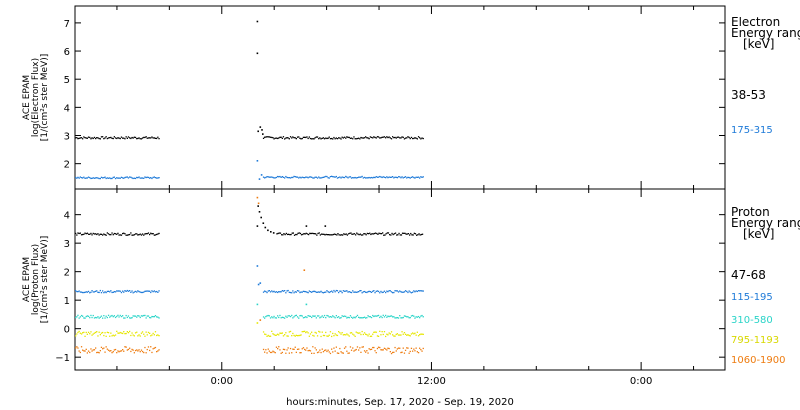 The width and height of the screenshot is (800, 410). What do you see at coordinates (67, 108) in the screenshot?
I see `y-tick-label-electron: 4` at bounding box center [67, 108].